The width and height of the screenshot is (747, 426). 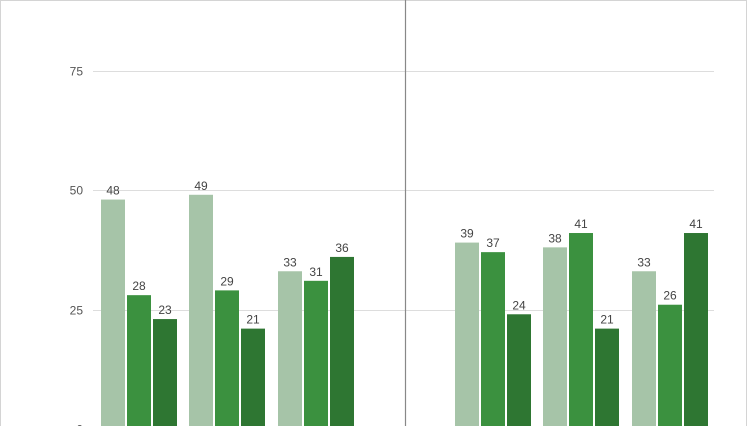 I want to click on bar-value-label: 49, so click(x=201, y=186).